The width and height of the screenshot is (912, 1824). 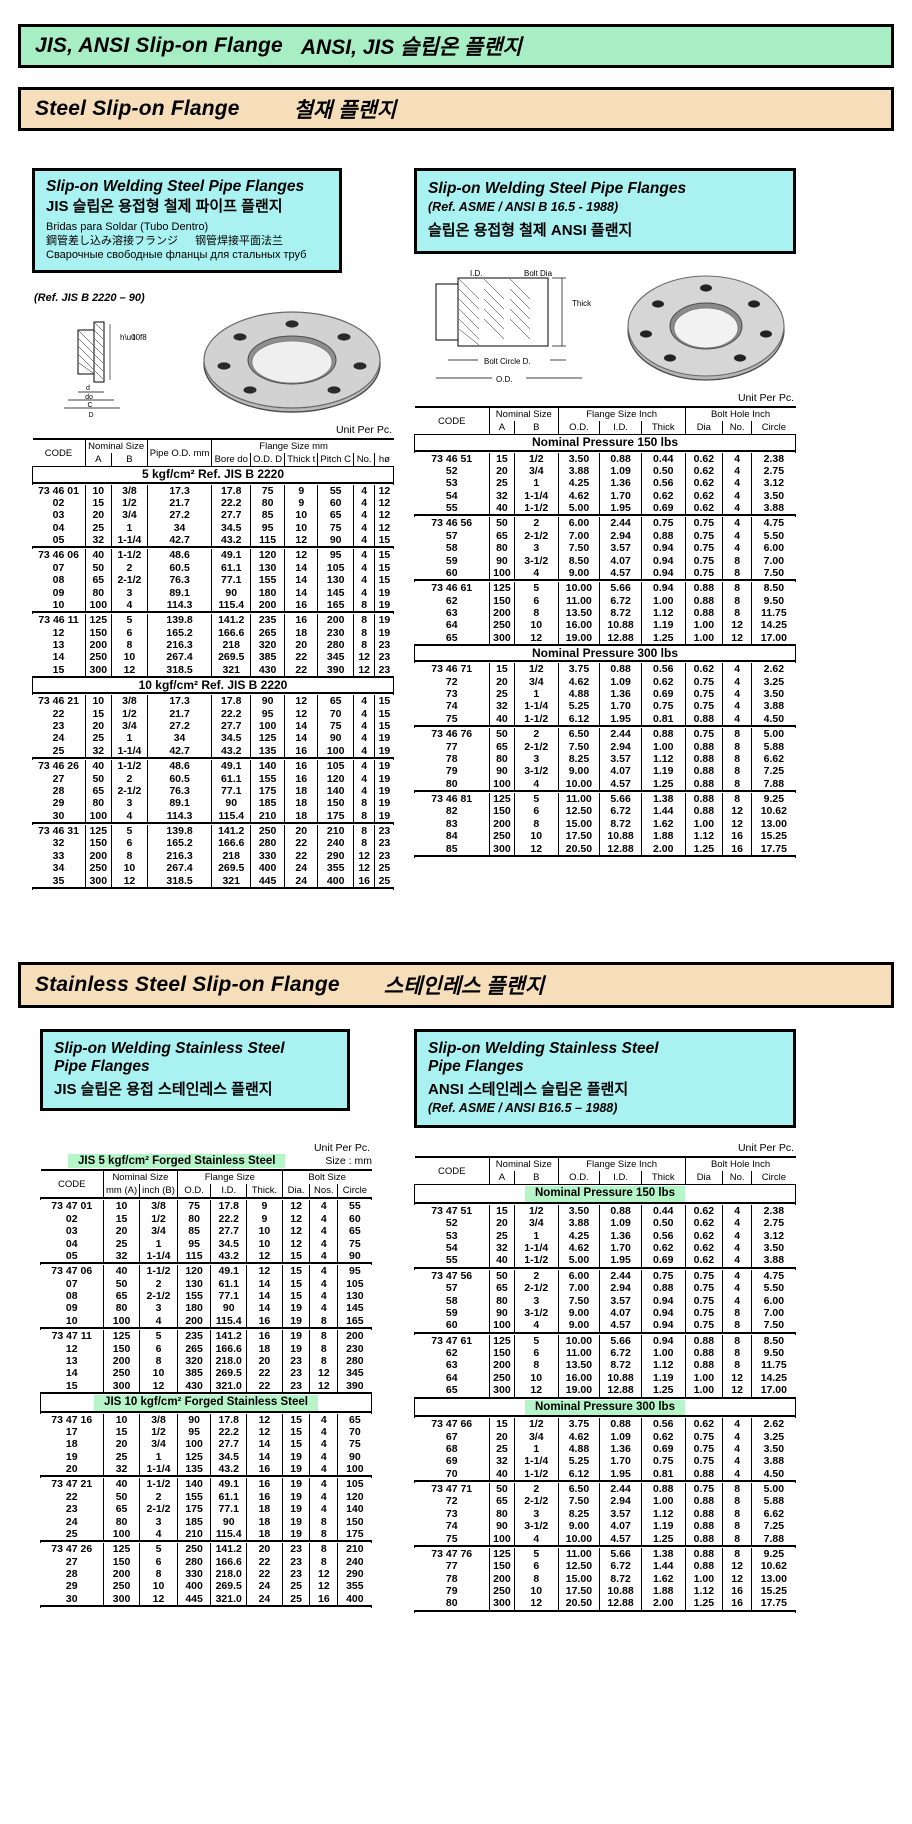 I want to click on table-row: 08 65 2-1/2 155 77.1 14 15 4 130, so click(x=206, y=1296).